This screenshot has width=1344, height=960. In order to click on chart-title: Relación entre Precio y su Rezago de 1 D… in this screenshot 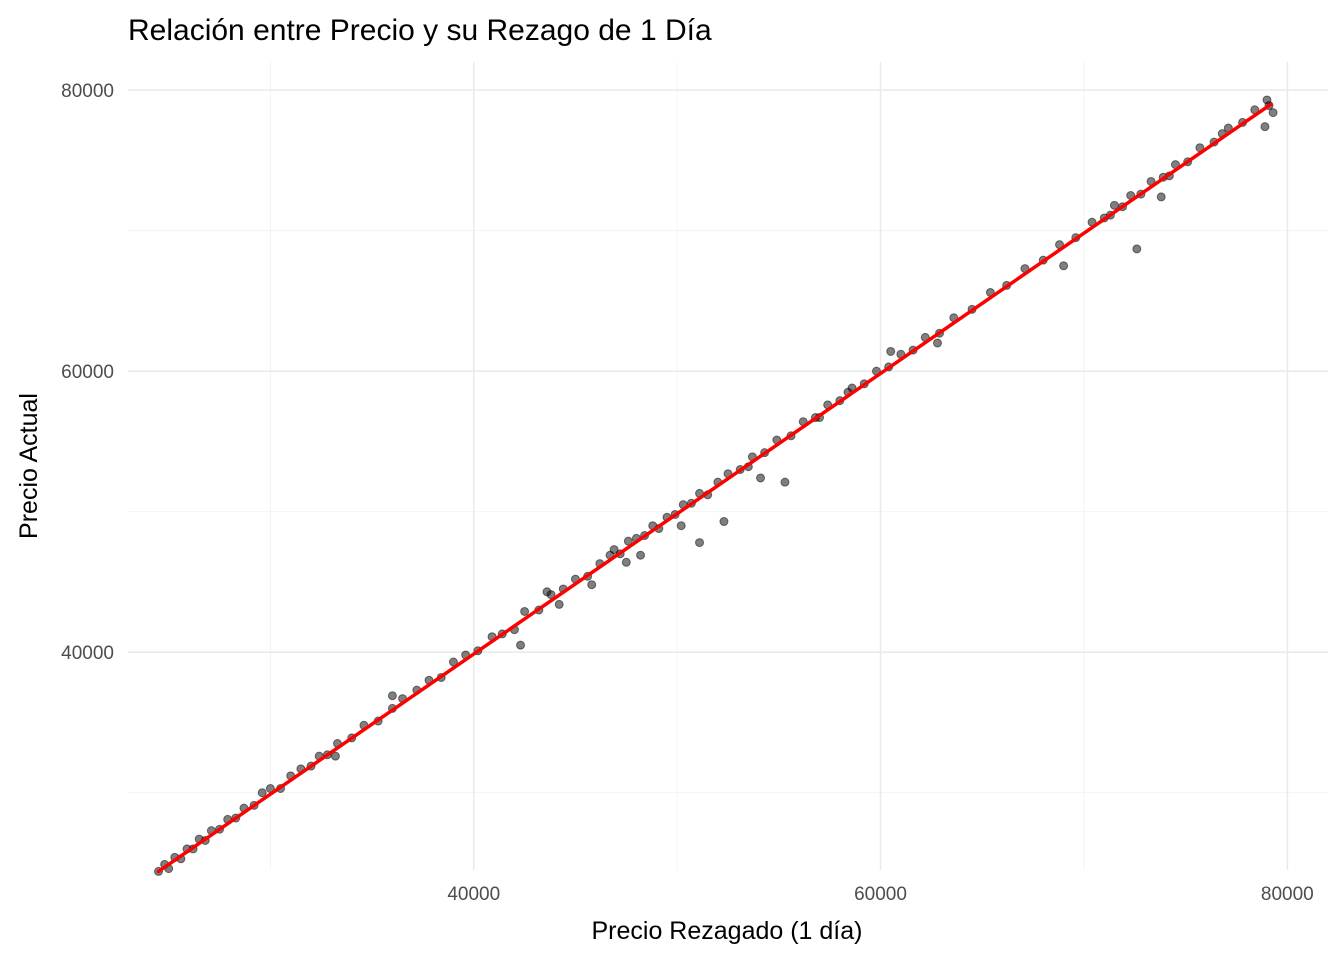, I will do `click(420, 30)`.